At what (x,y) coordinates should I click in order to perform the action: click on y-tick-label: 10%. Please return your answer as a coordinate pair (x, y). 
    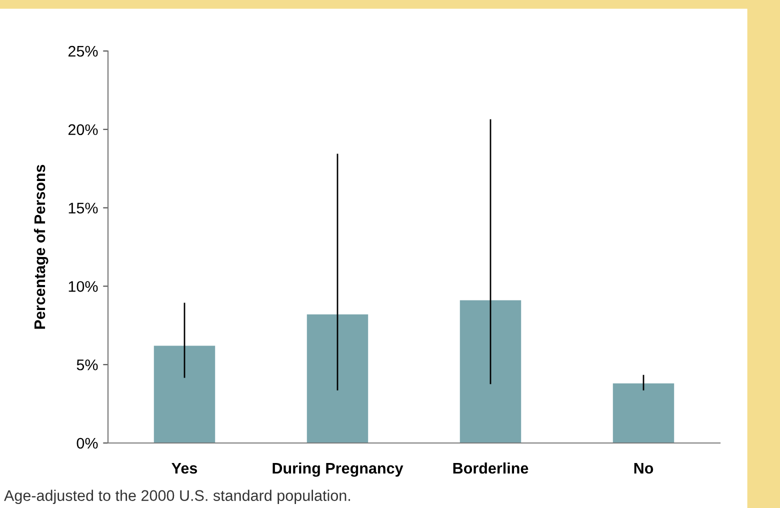
    Looking at the image, I should click on (83, 286).